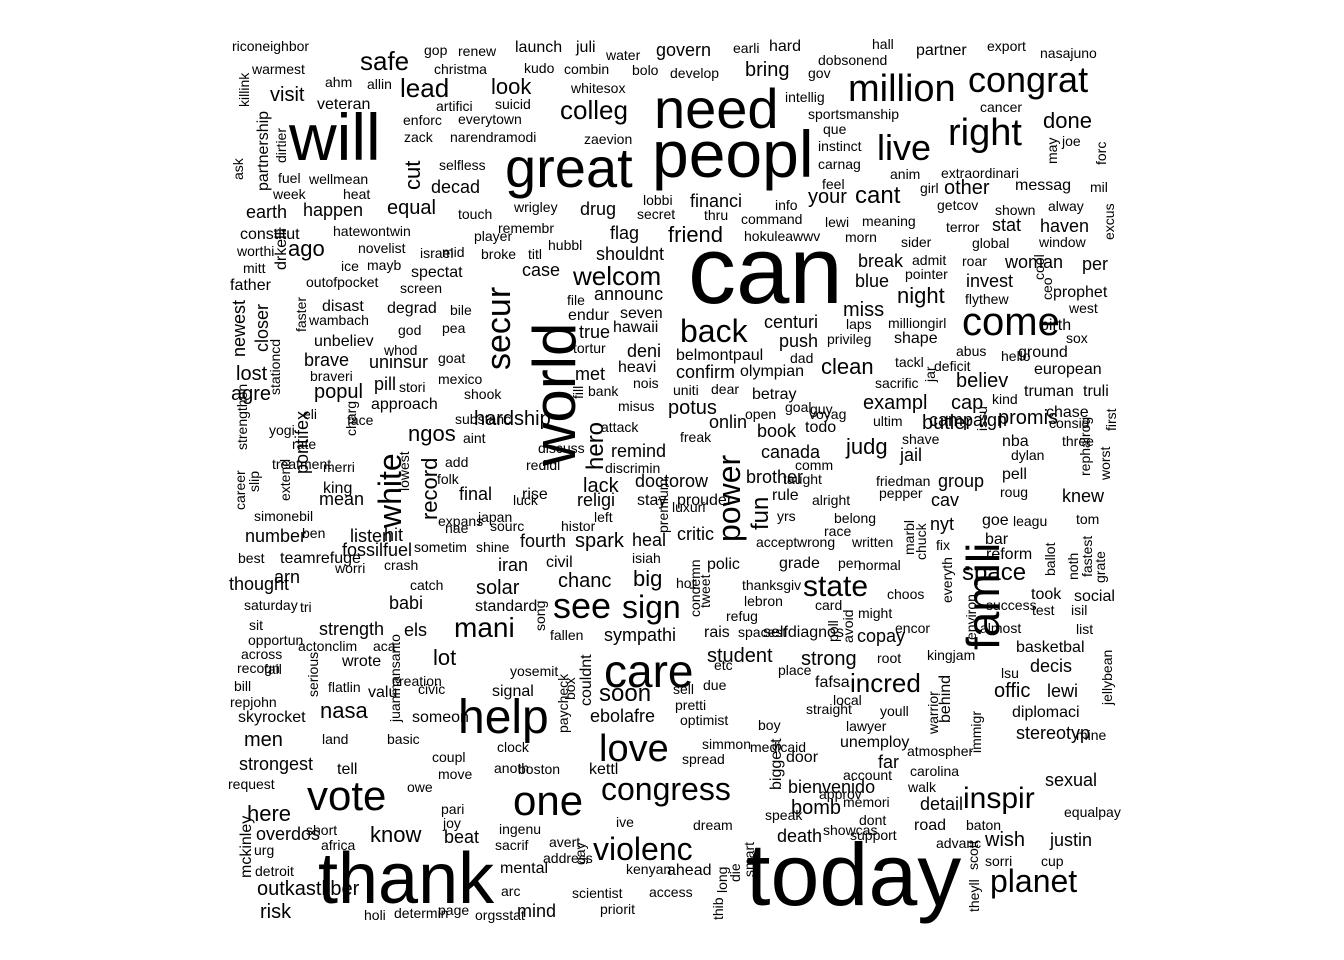  Describe the element at coordinates (777, 431) in the screenshot. I see `word-cloud-term: book` at that location.